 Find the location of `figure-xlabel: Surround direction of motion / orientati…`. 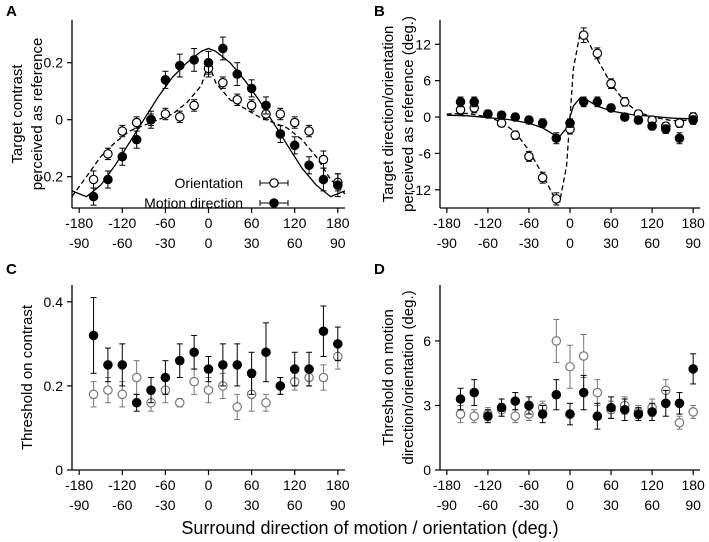

figure-xlabel: Surround direction of motion / orientati… is located at coordinates (369, 528).